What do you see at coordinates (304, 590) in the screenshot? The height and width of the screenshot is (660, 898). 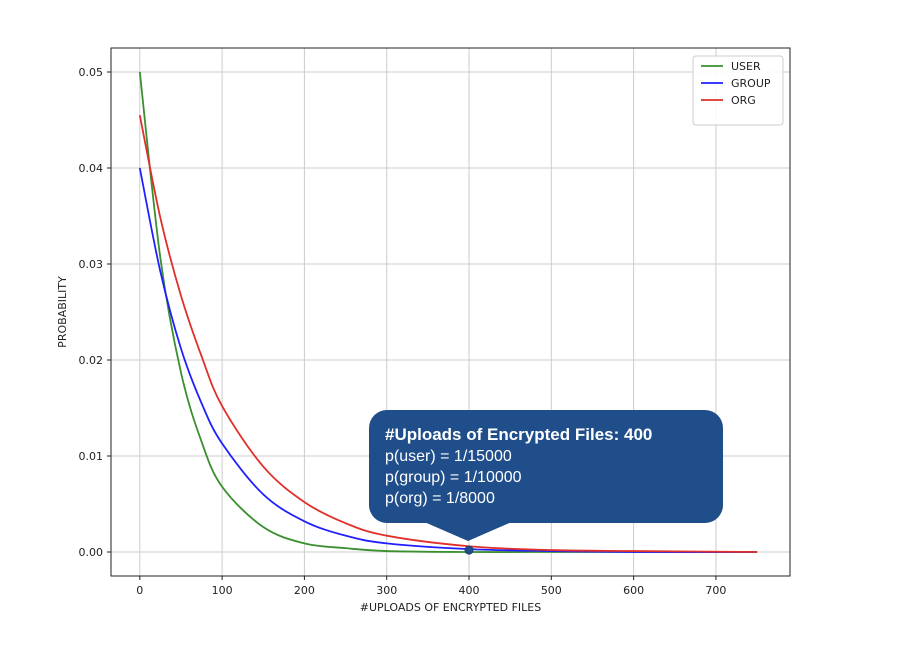 I see `x-tick-label: 200` at bounding box center [304, 590].